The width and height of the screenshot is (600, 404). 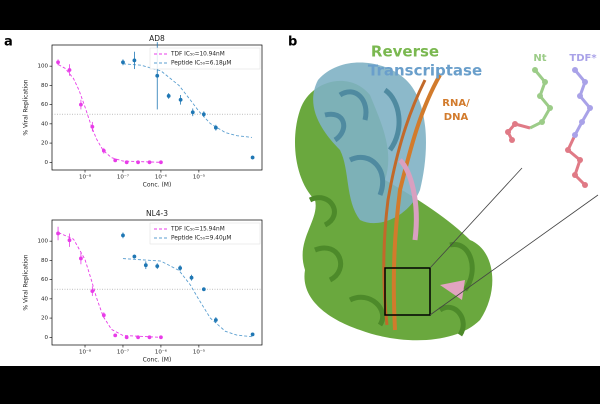 I want to click on panel-label: b, so click(x=292, y=42).